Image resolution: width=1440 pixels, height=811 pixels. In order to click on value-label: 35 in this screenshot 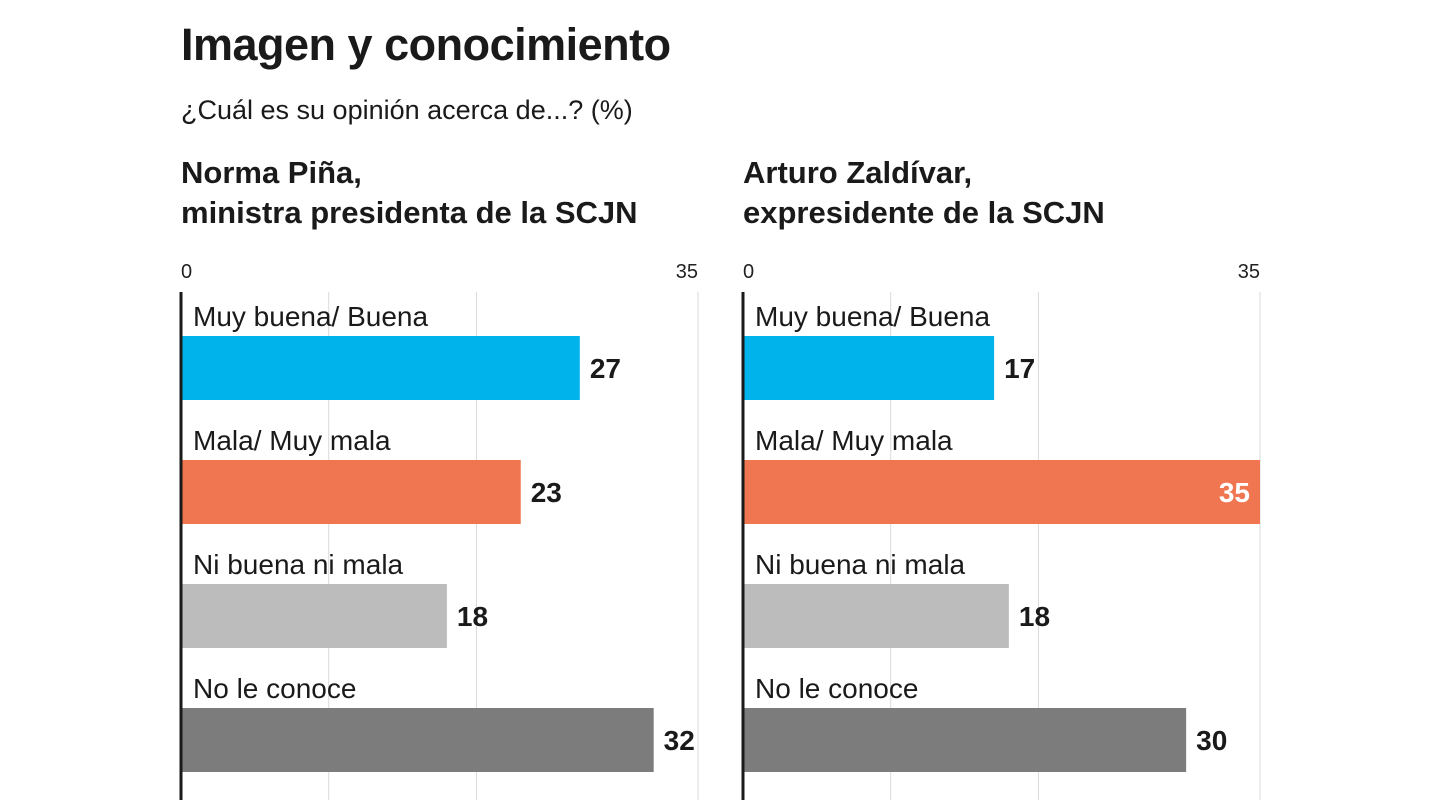, I will do `click(1234, 492)`.